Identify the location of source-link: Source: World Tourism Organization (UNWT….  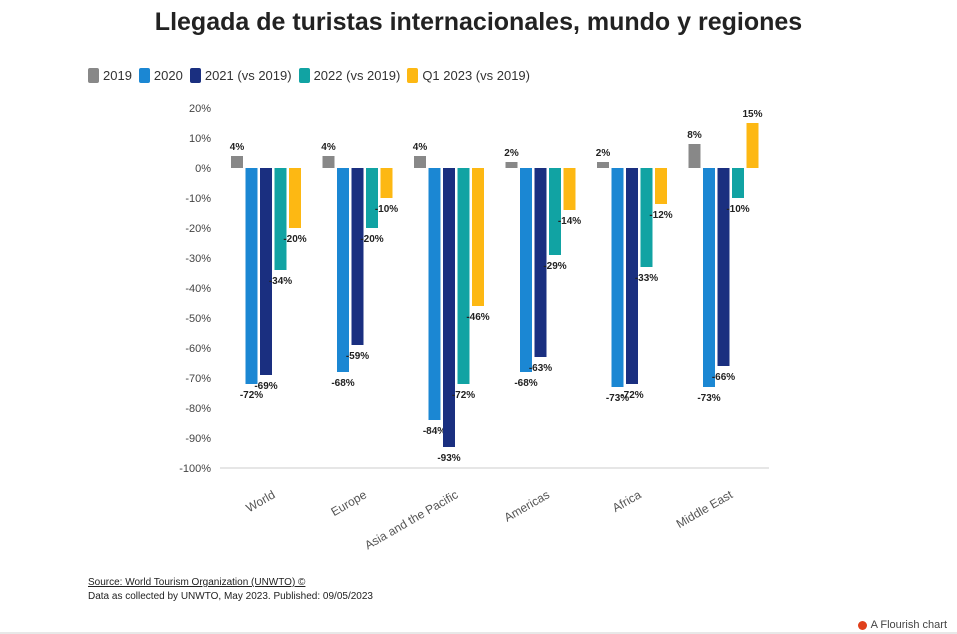
(197, 582).